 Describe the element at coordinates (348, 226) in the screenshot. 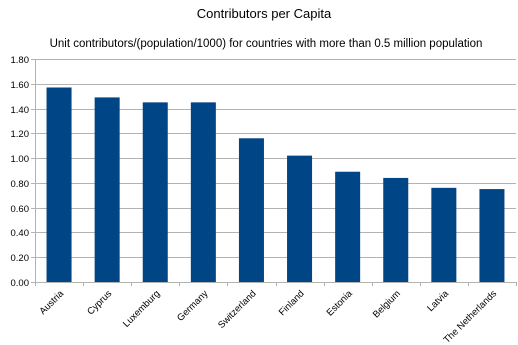

I see `bar-estonia` at that location.